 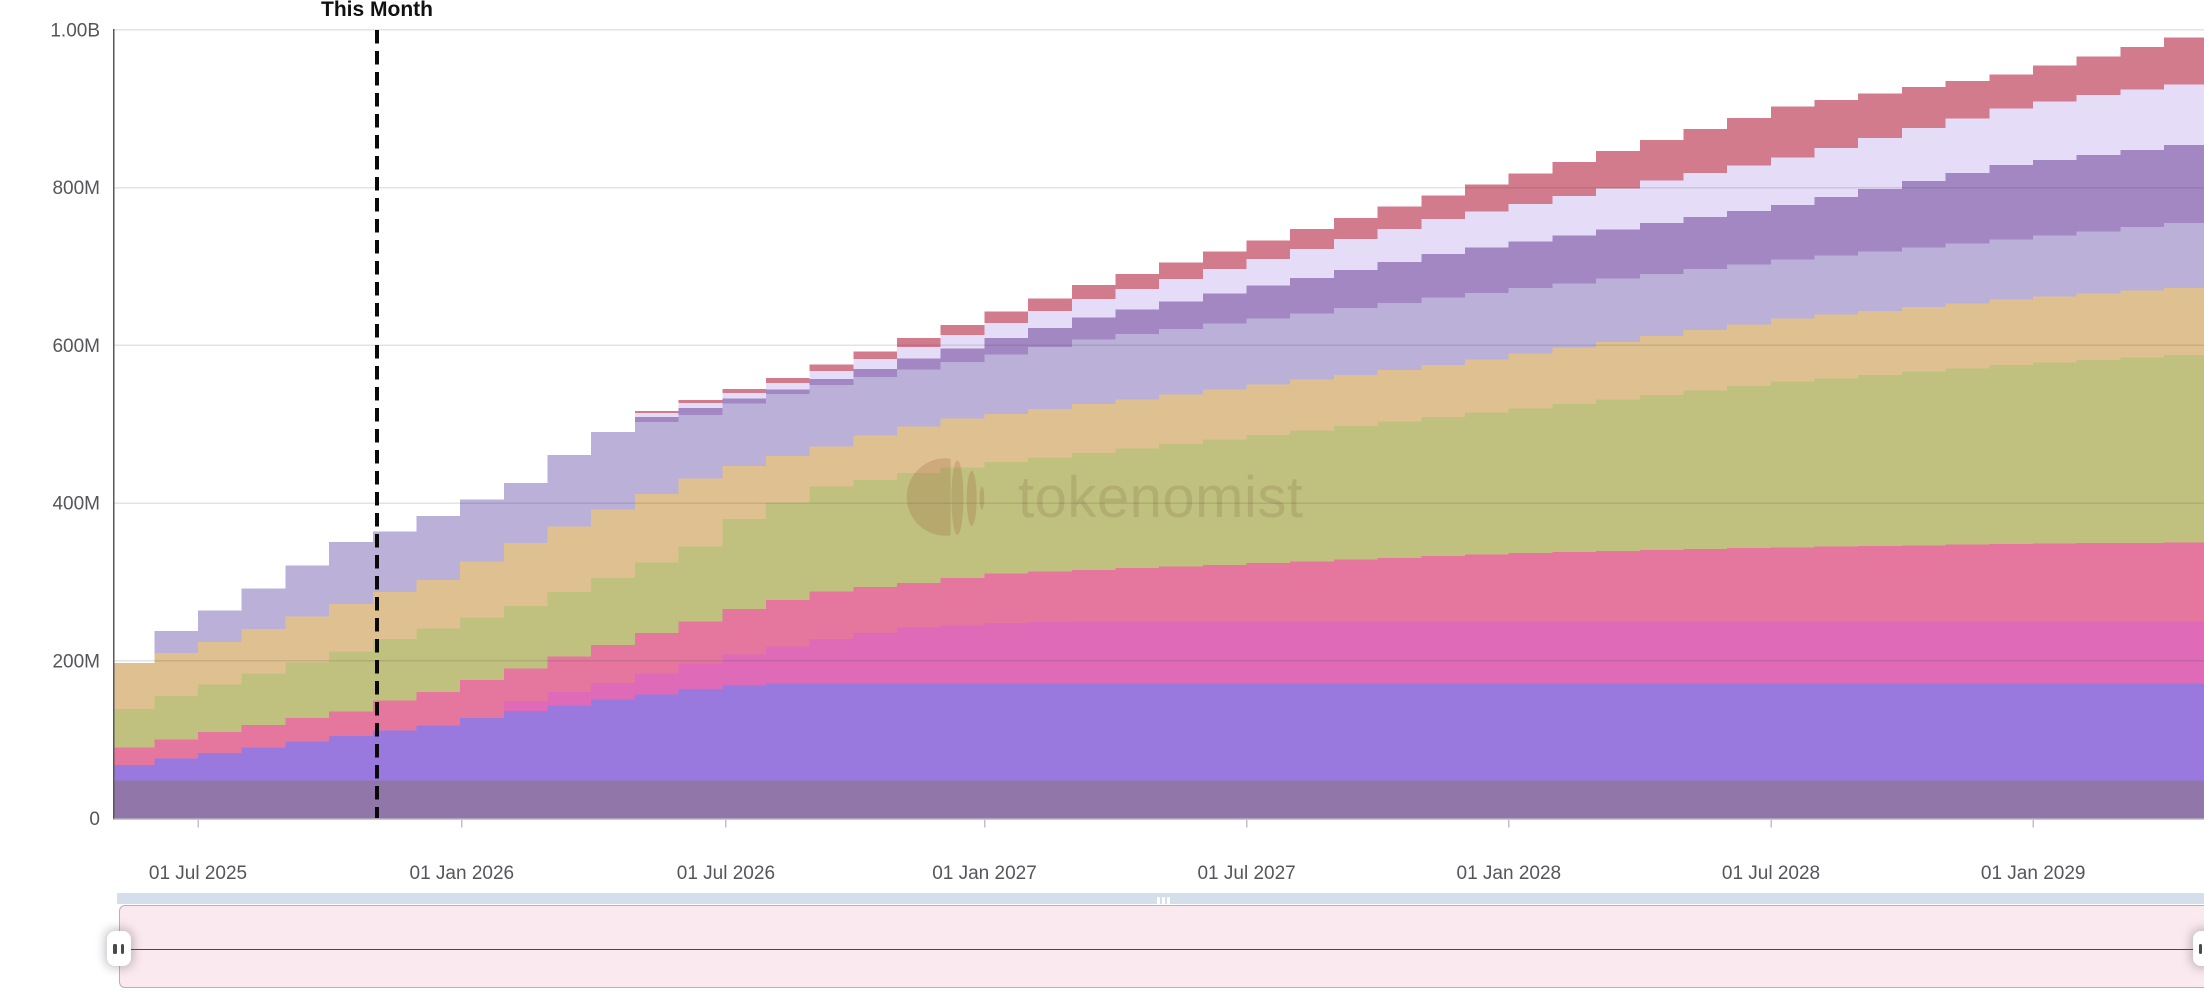 What do you see at coordinates (1160, 497) in the screenshot?
I see `svg-text: tokenomist` at bounding box center [1160, 497].